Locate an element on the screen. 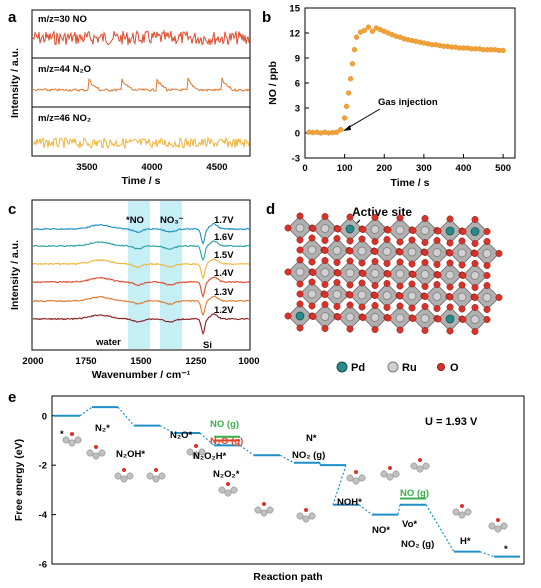 This screenshot has width=541, height=588. panel-c-frame is located at coordinates (141, 275).